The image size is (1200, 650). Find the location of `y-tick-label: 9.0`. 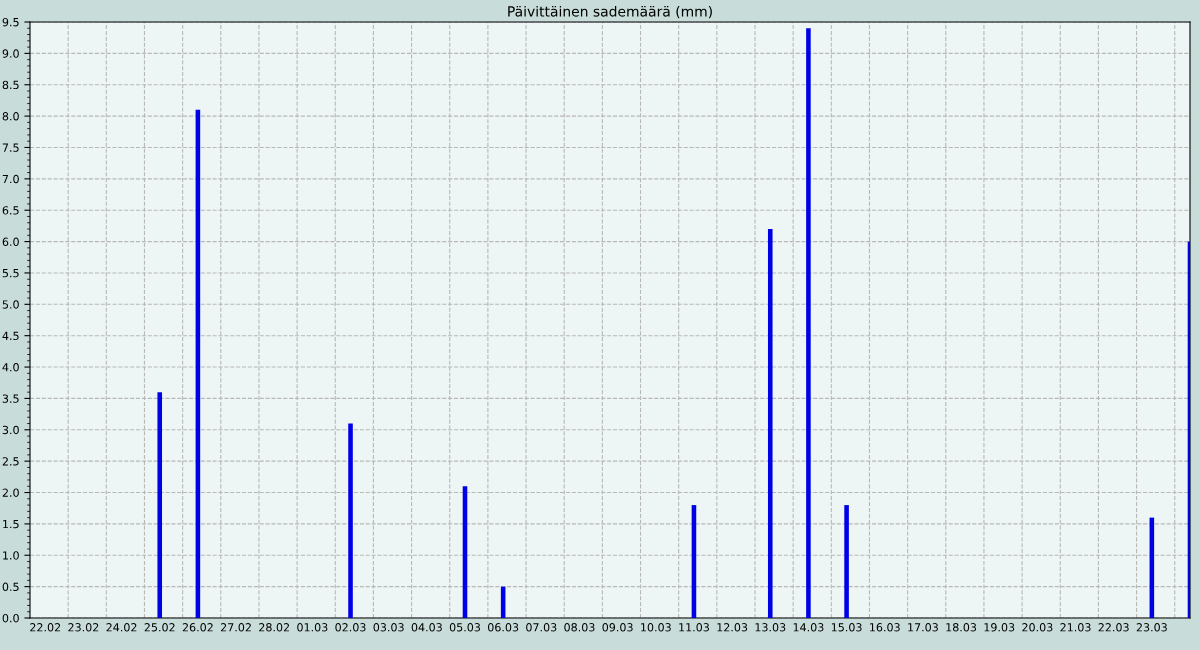

y-tick-label: 9.0 is located at coordinates (10, 53).